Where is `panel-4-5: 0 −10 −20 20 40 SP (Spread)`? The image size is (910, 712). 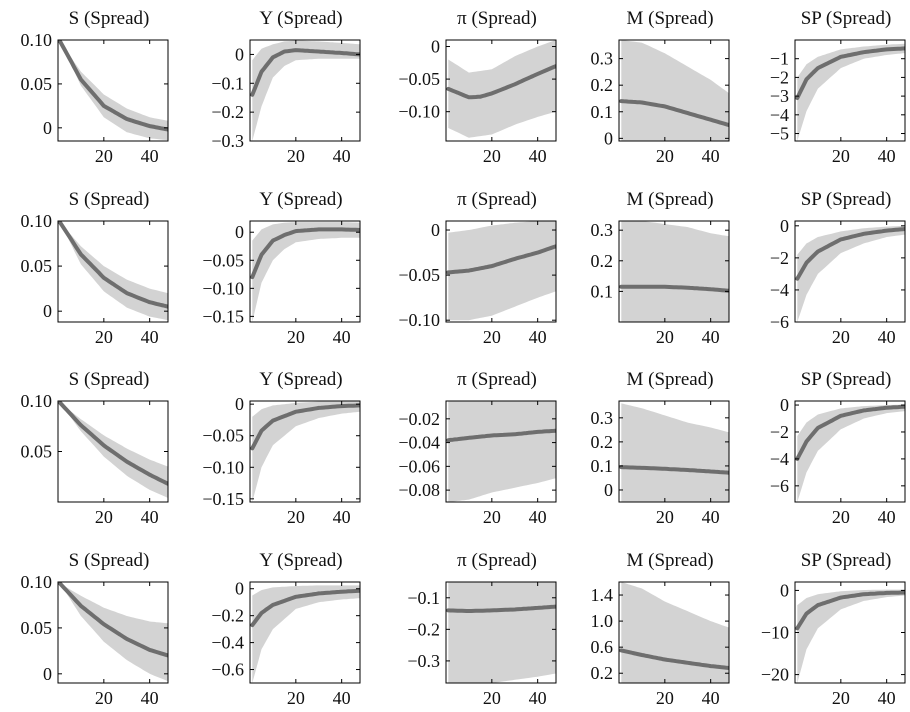 panel-4-5: 0 −10 −20 20 40 SP (Spread) is located at coordinates (833, 629).